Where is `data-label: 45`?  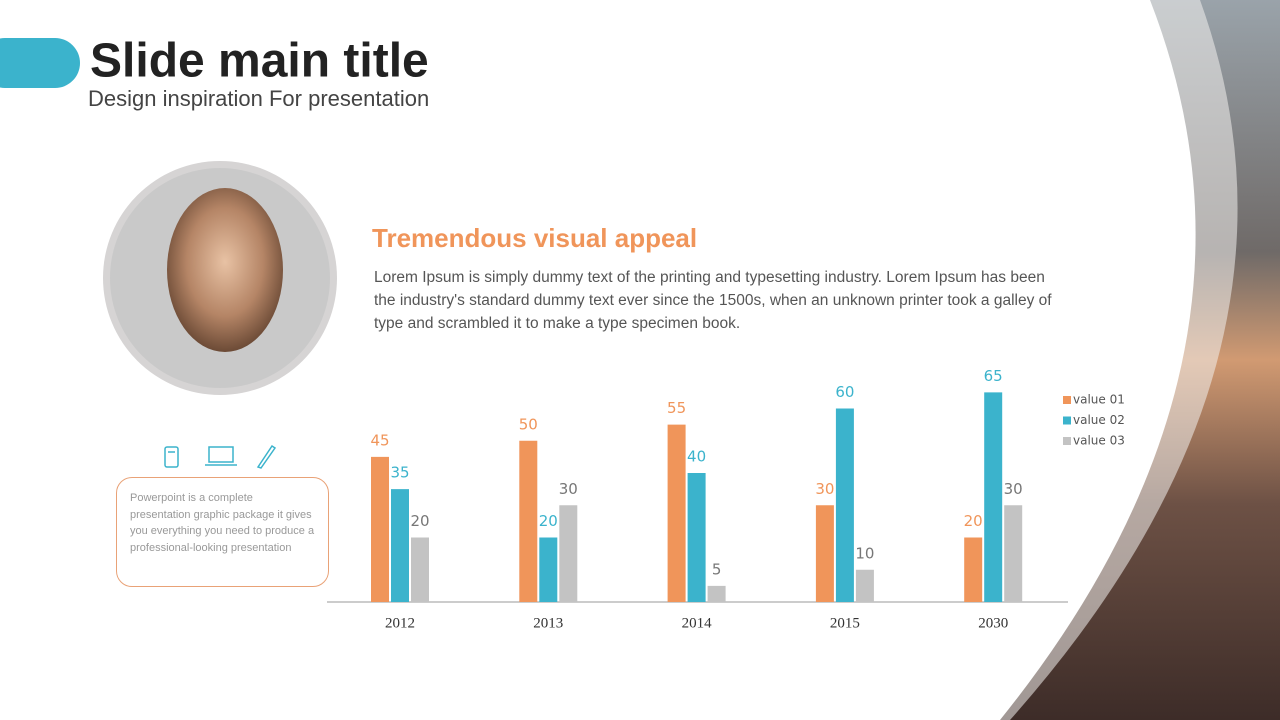
data-label: 45 is located at coordinates (379, 440).